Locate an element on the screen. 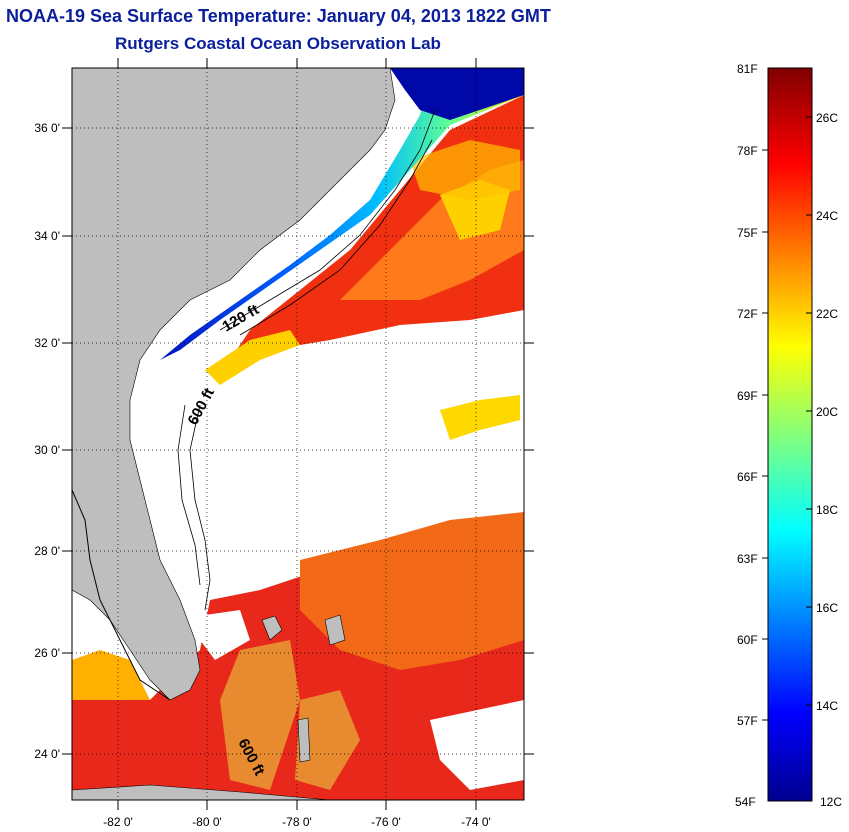  colorbar-f-ticks is located at coordinates (765, 435).